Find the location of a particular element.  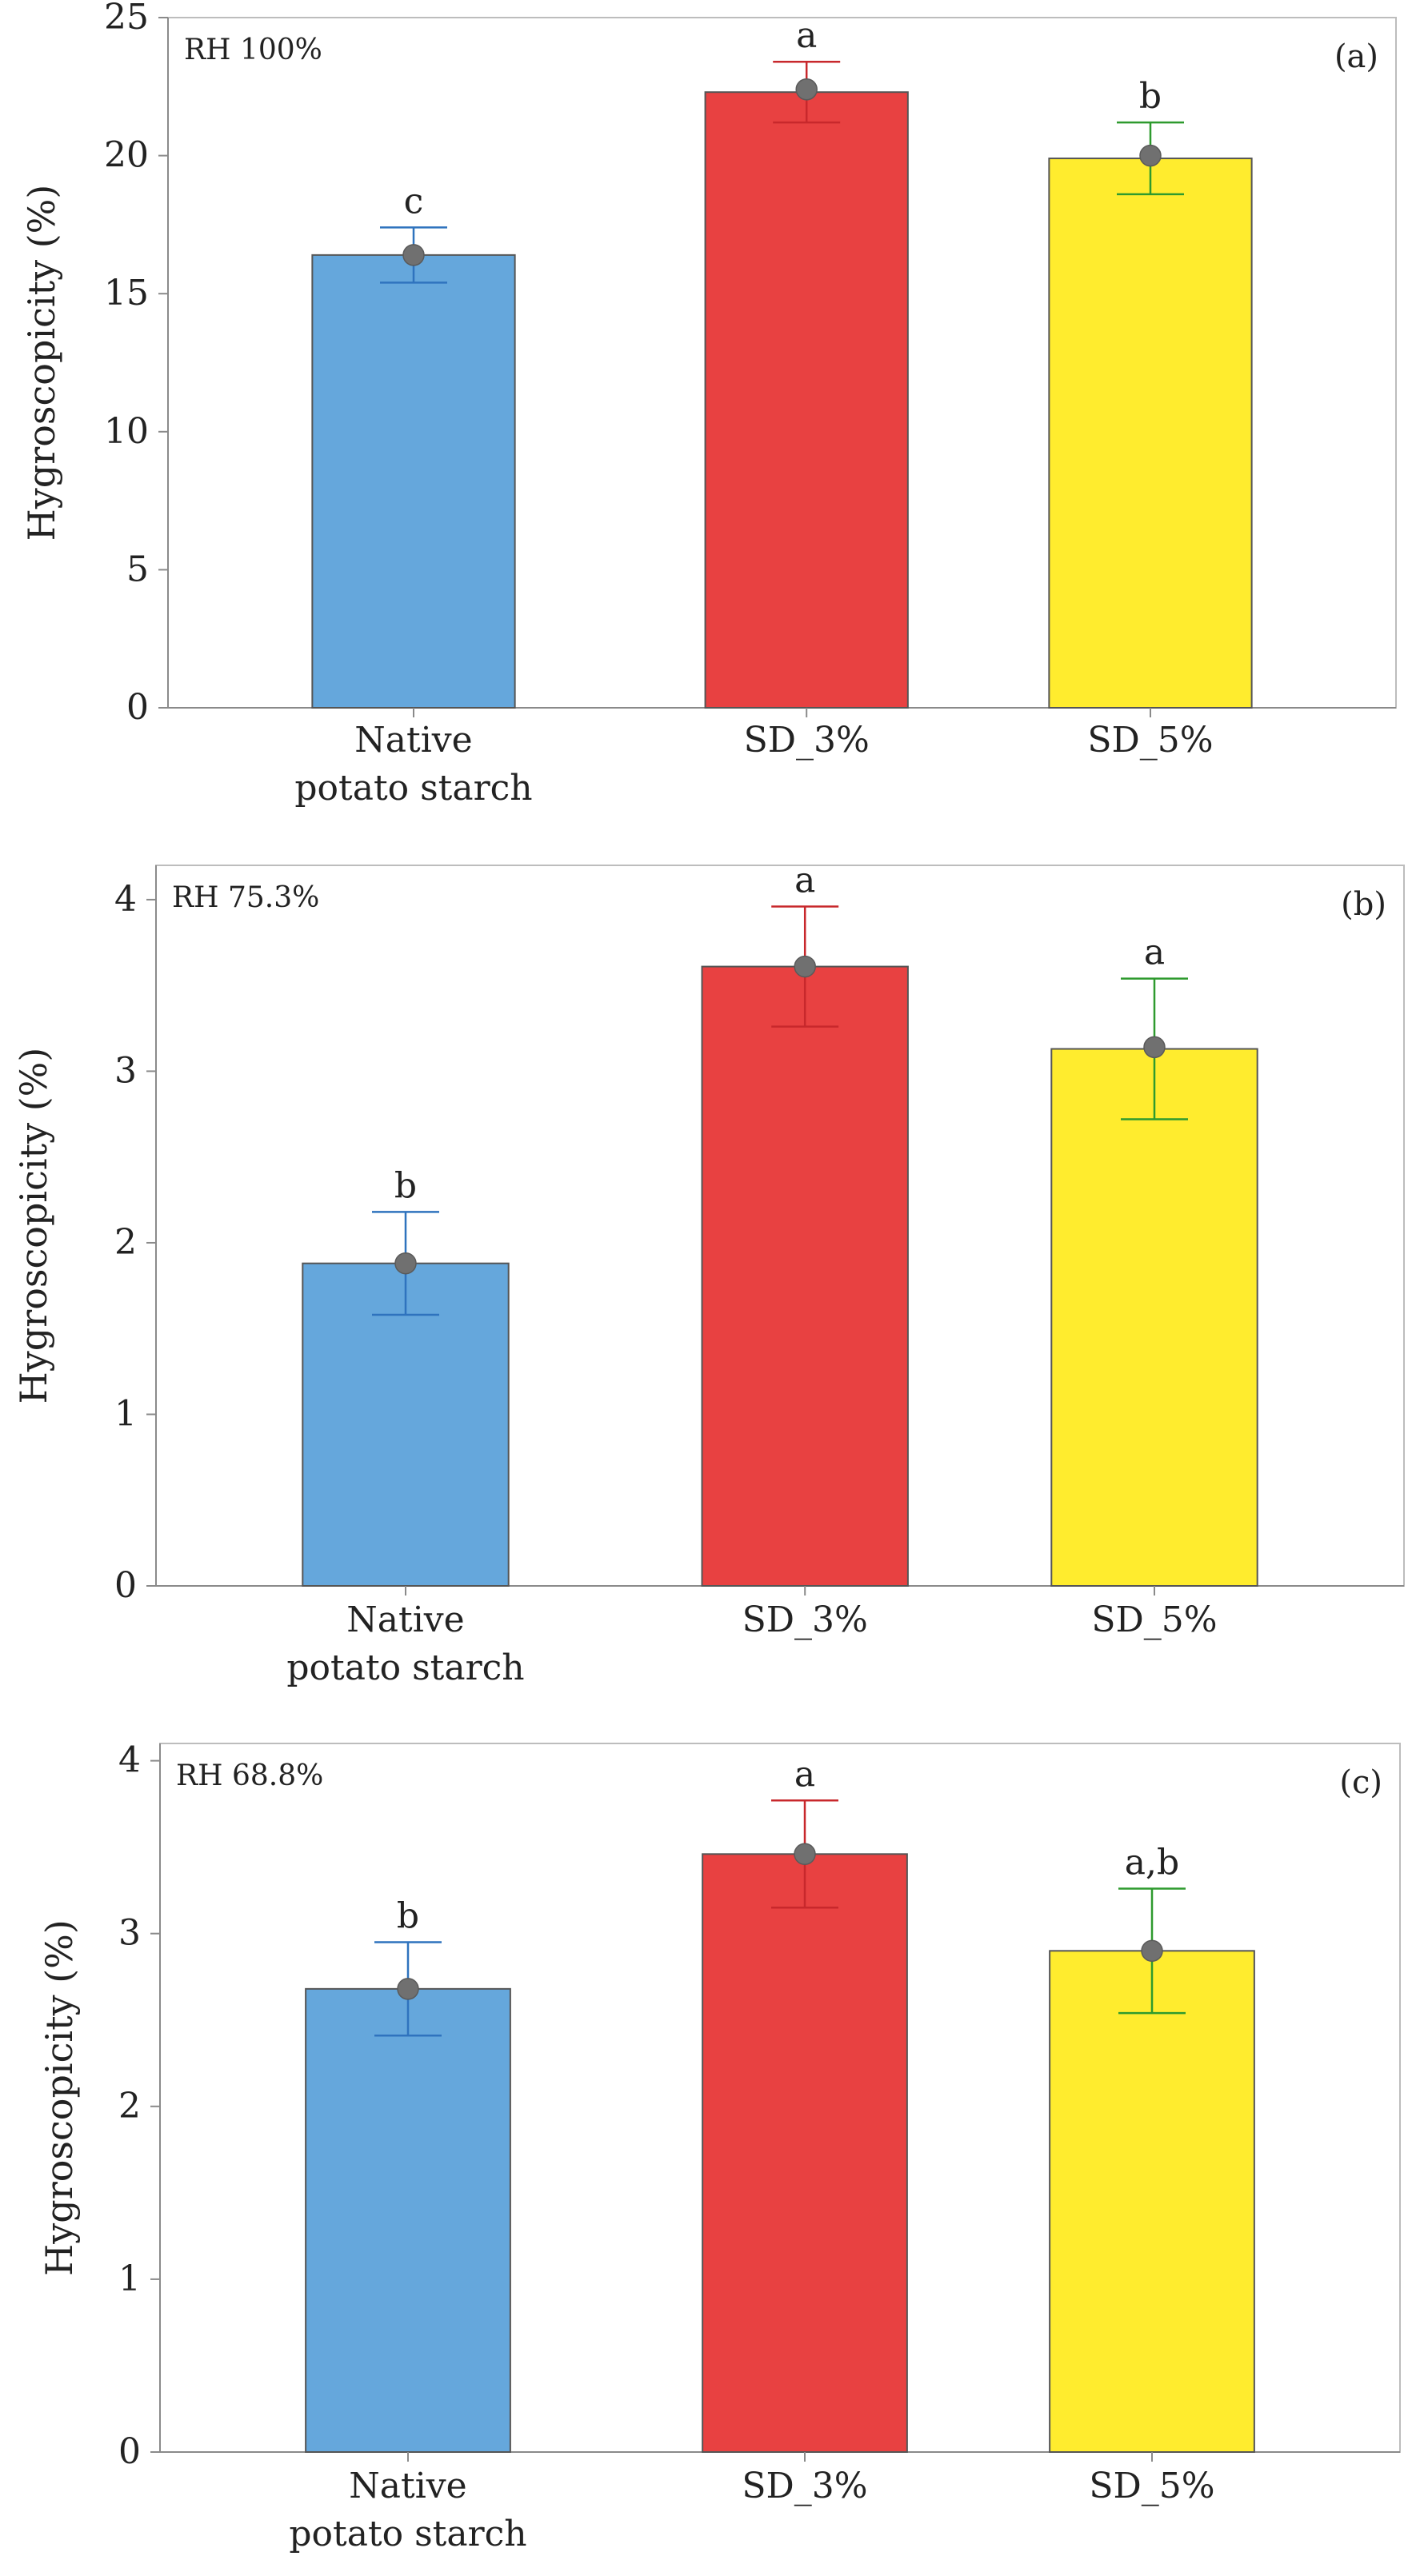

panel-tag: (a) is located at coordinates (1356, 57).